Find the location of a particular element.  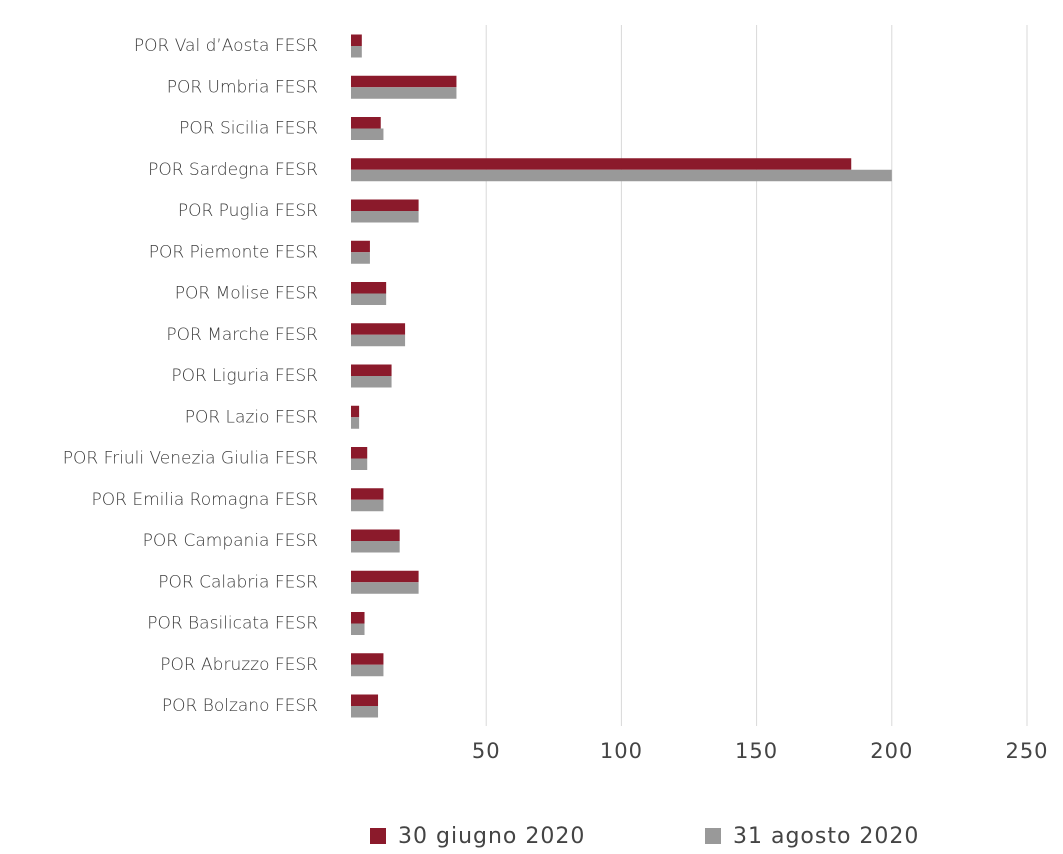

category-label: POR Emilia Romagna FESR is located at coordinates (205, 500).